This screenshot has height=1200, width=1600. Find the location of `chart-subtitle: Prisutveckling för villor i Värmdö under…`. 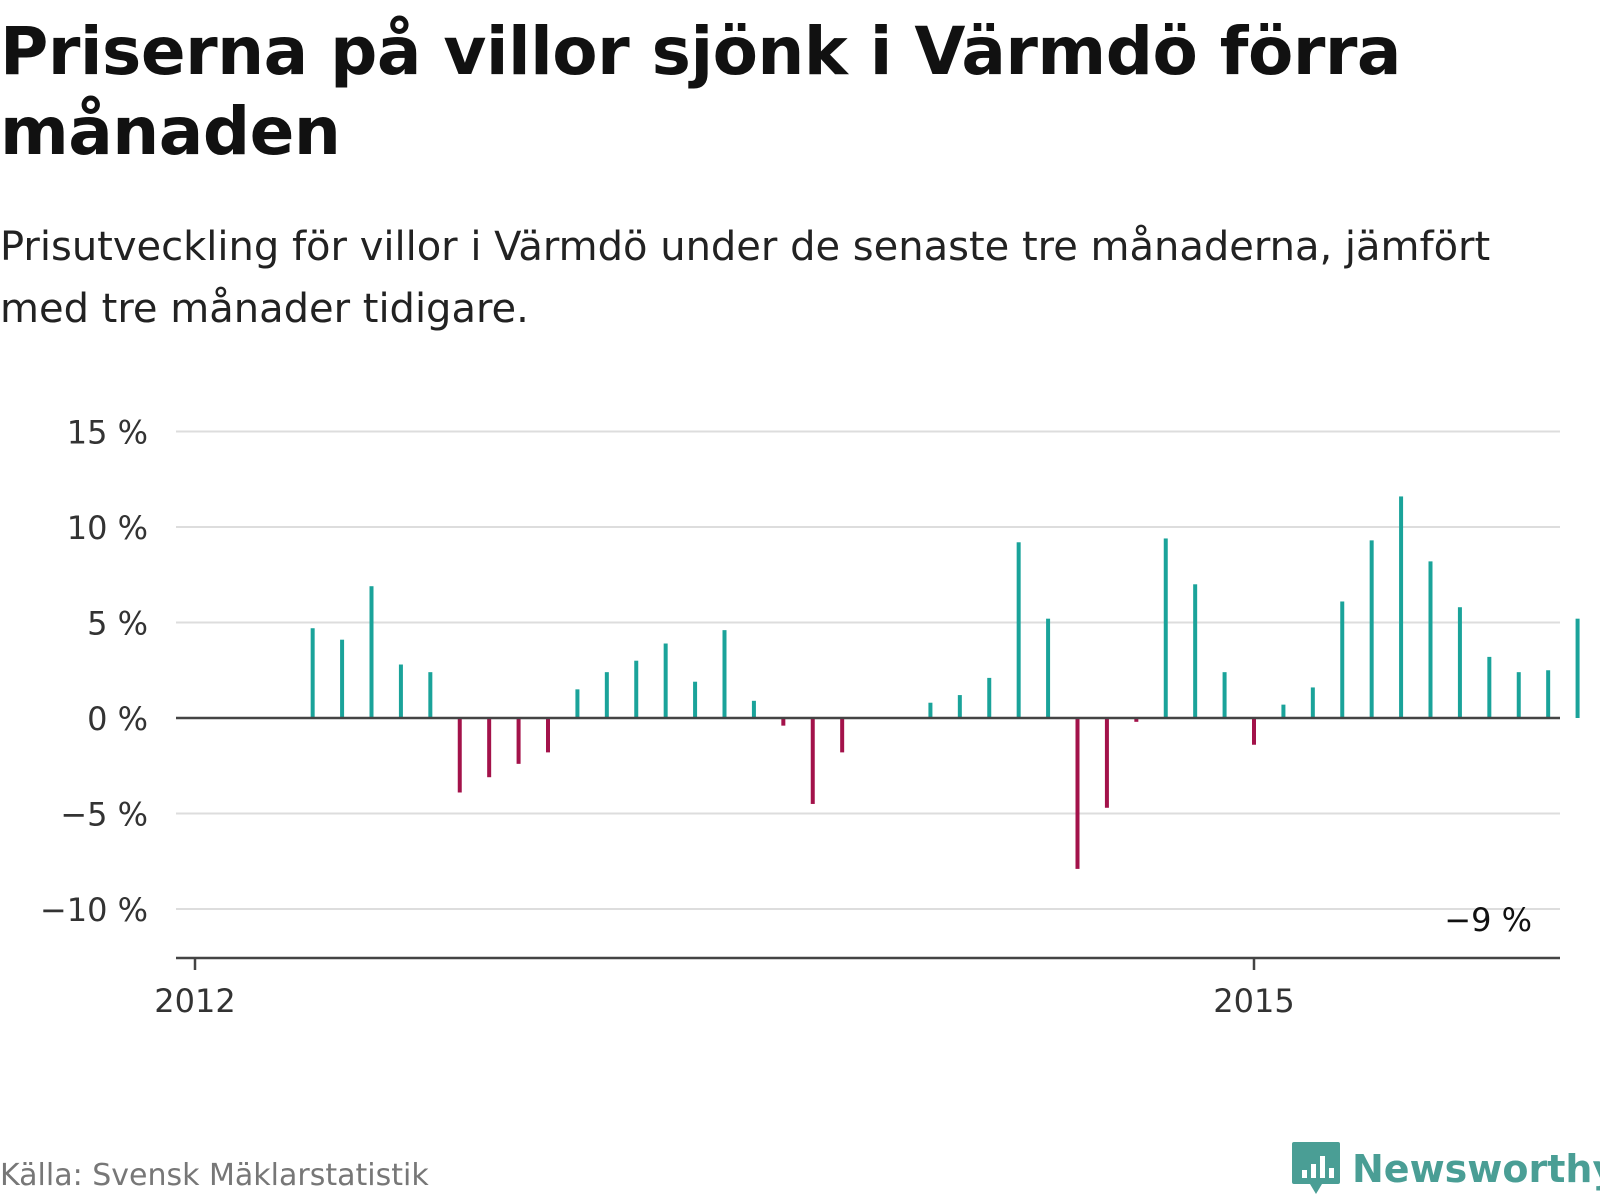

chart-subtitle: Prisutveckling för villor i Värmdö under… is located at coordinates (745, 278).